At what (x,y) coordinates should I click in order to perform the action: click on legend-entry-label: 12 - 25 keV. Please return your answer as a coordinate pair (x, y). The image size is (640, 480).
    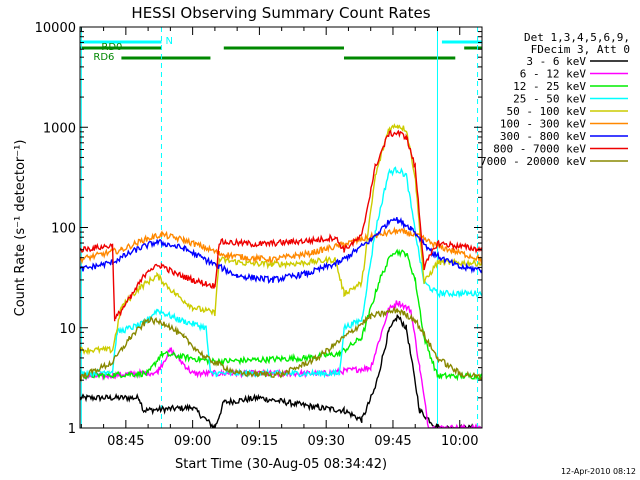
    Looking at the image, I should click on (549, 86).